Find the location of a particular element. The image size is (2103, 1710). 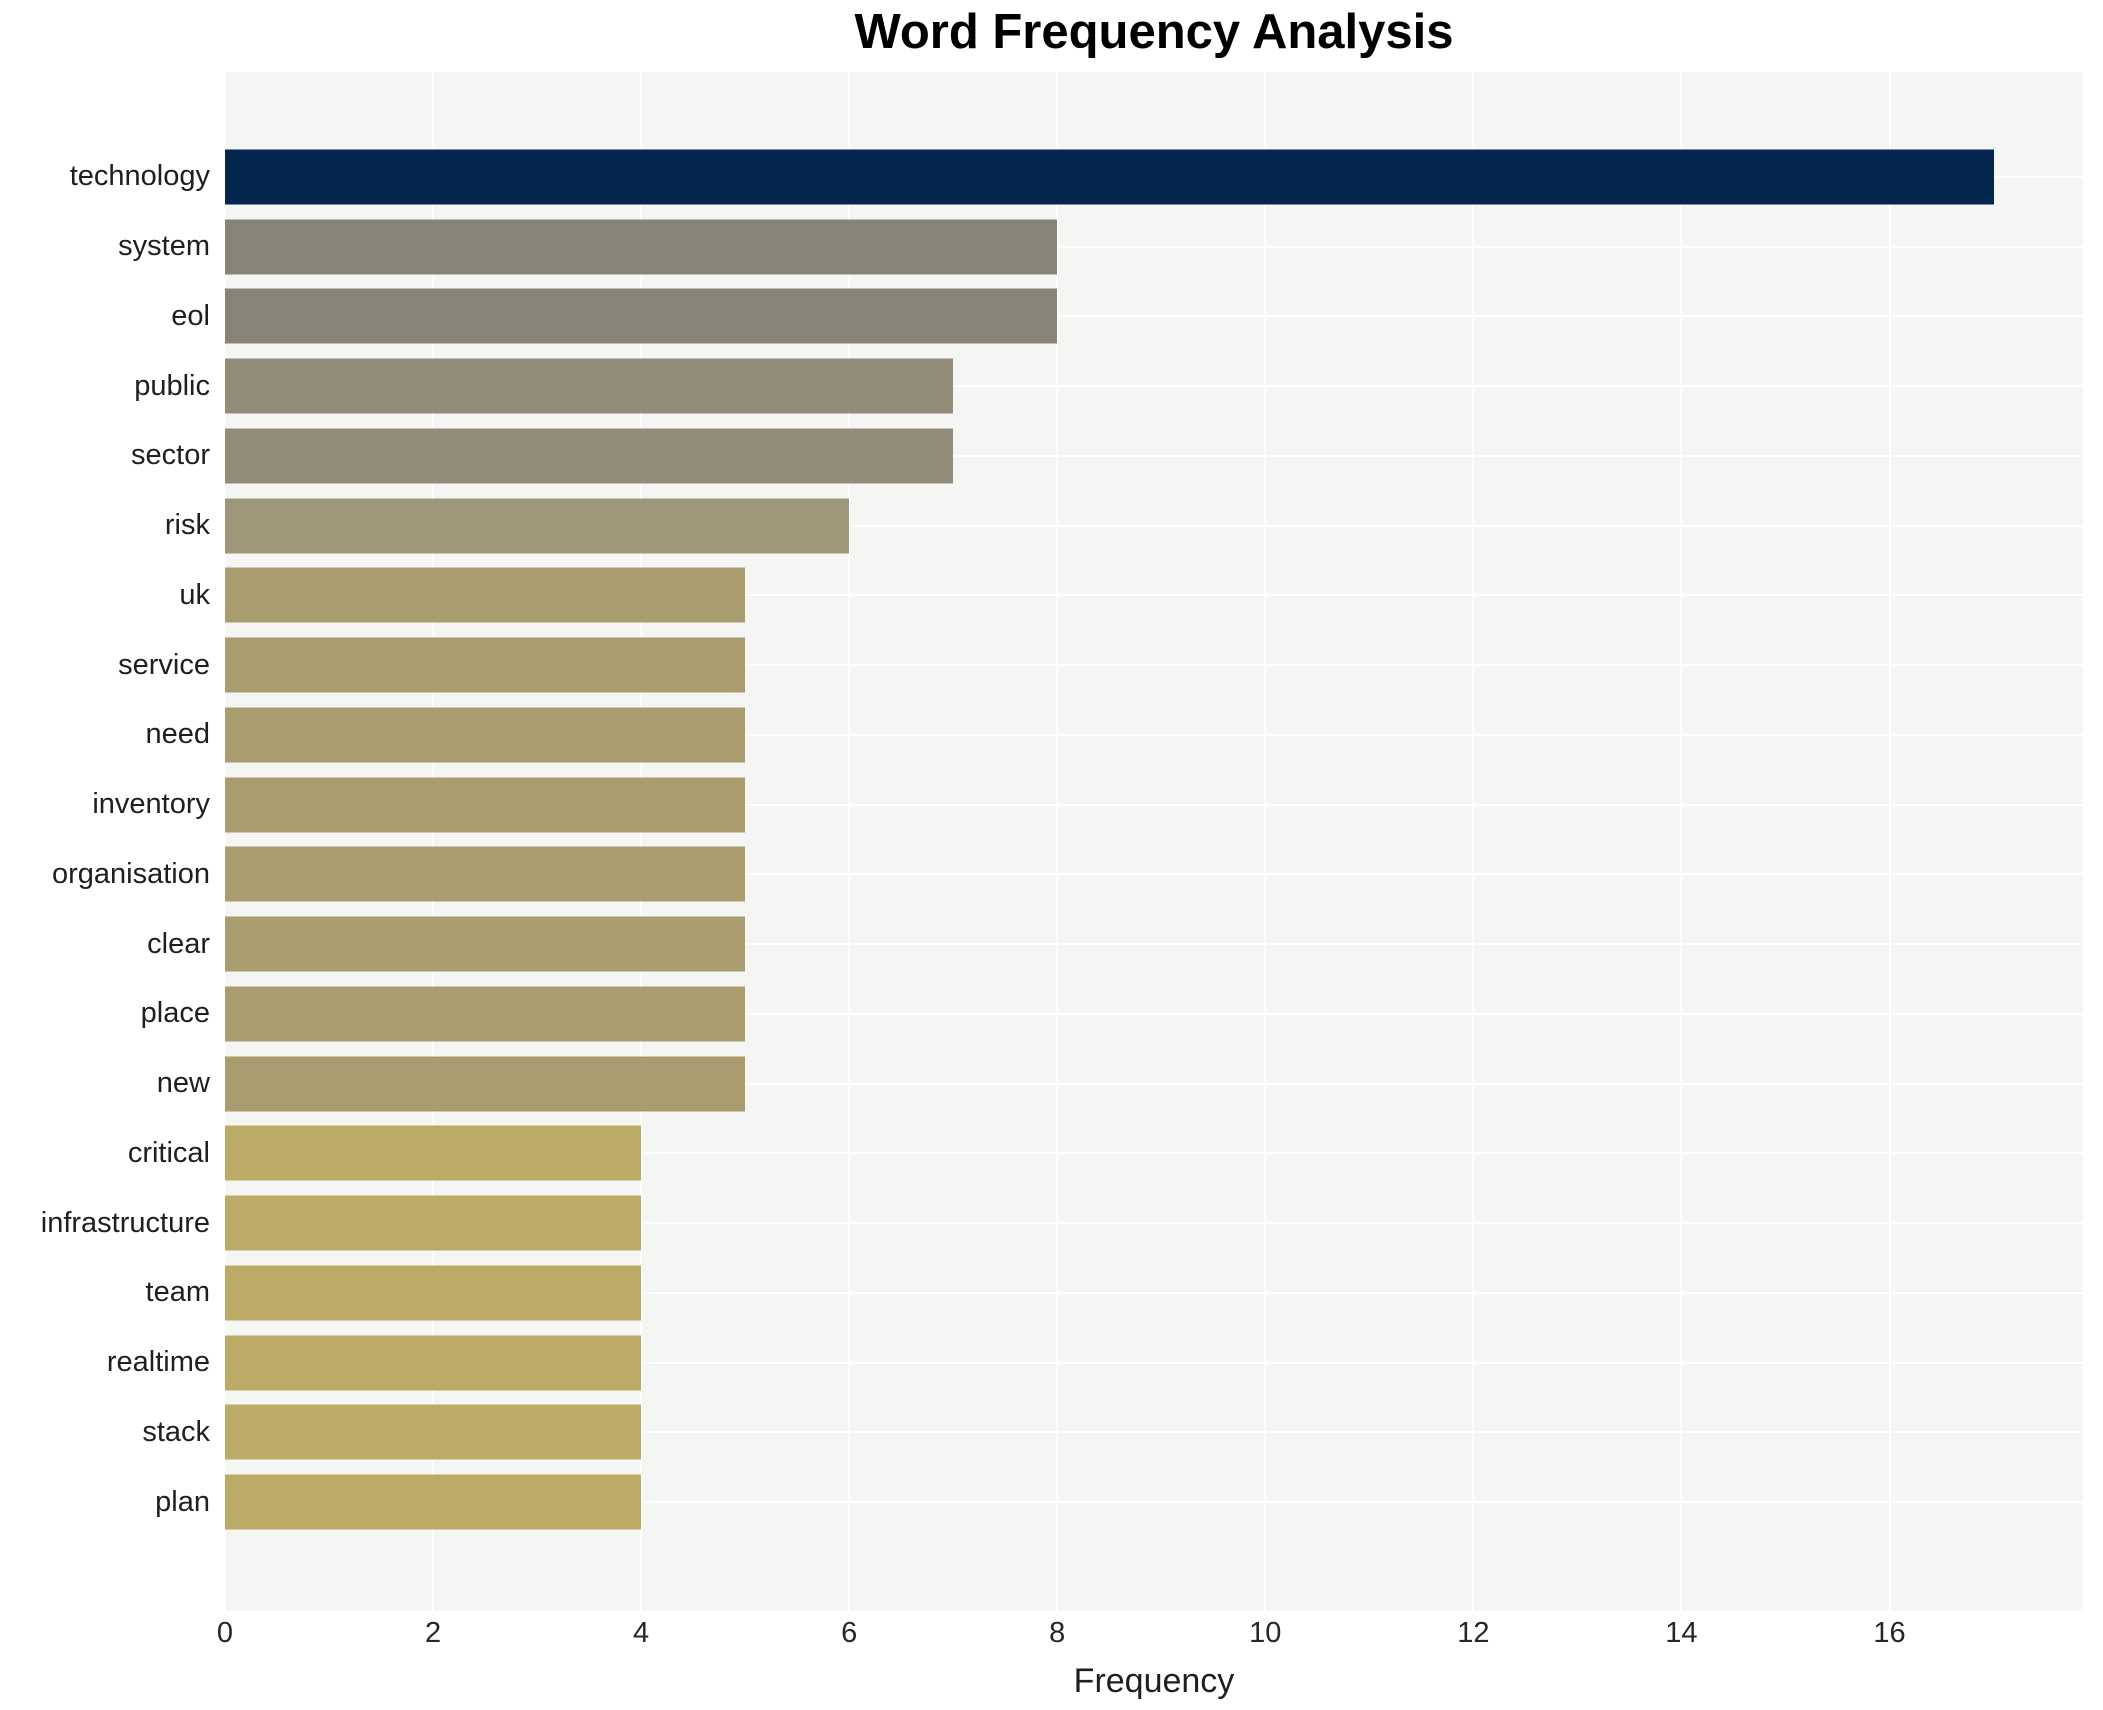

bar-need is located at coordinates (485, 735).